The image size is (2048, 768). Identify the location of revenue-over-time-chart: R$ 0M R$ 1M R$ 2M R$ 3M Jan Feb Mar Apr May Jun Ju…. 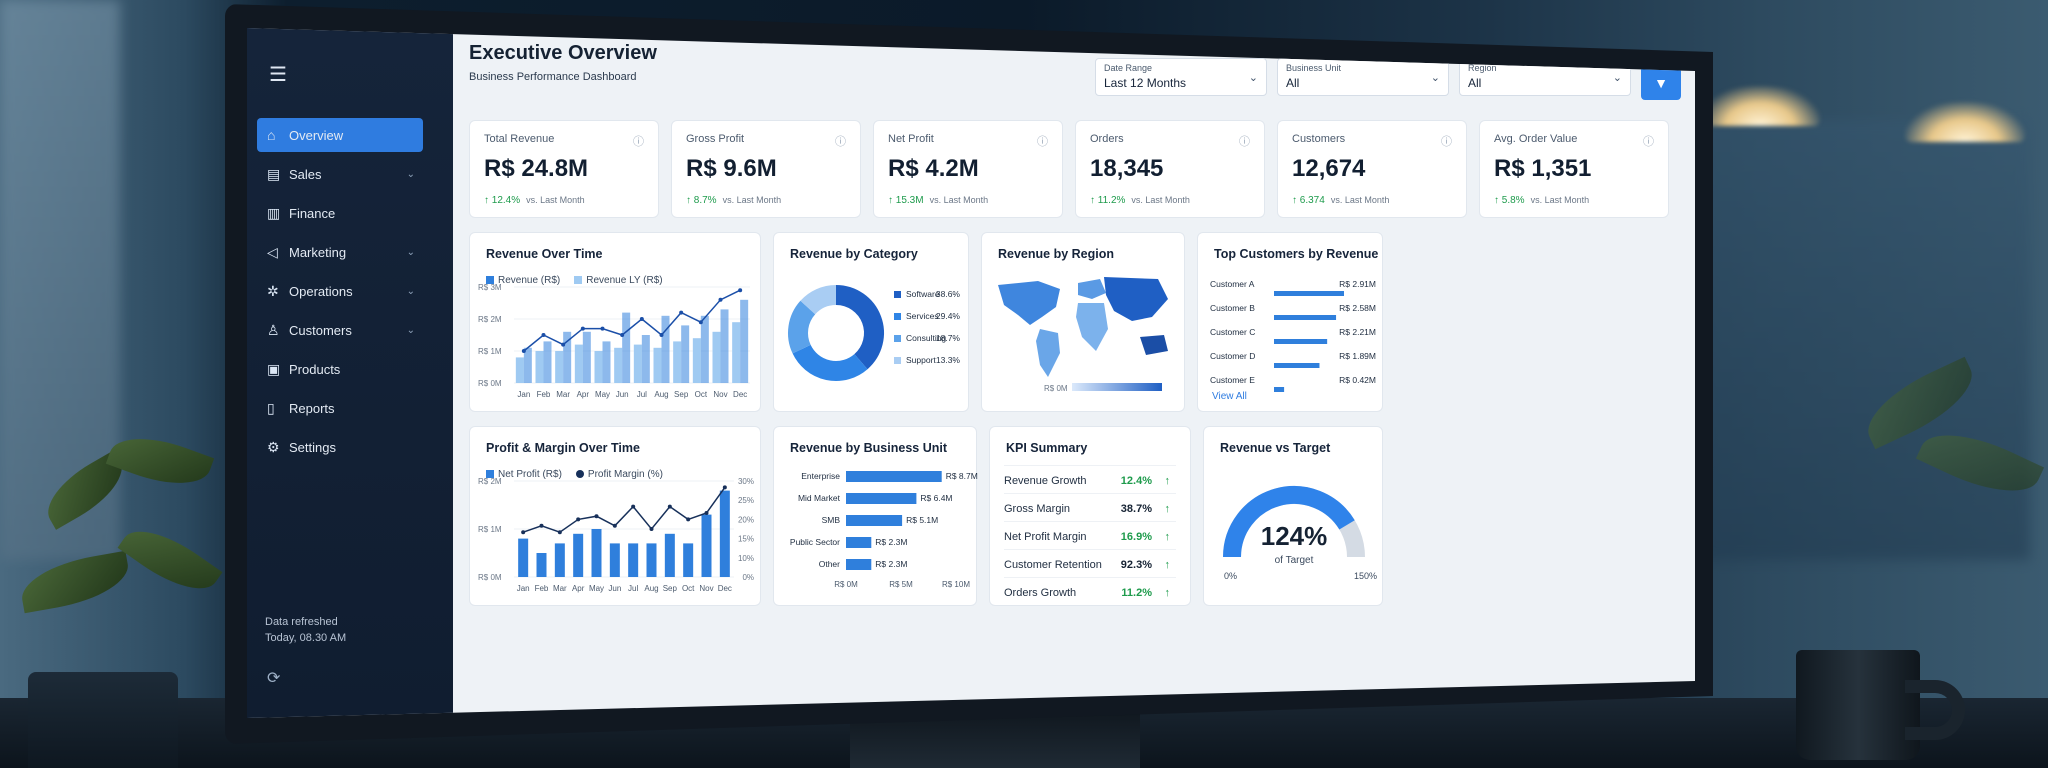
(614, 341).